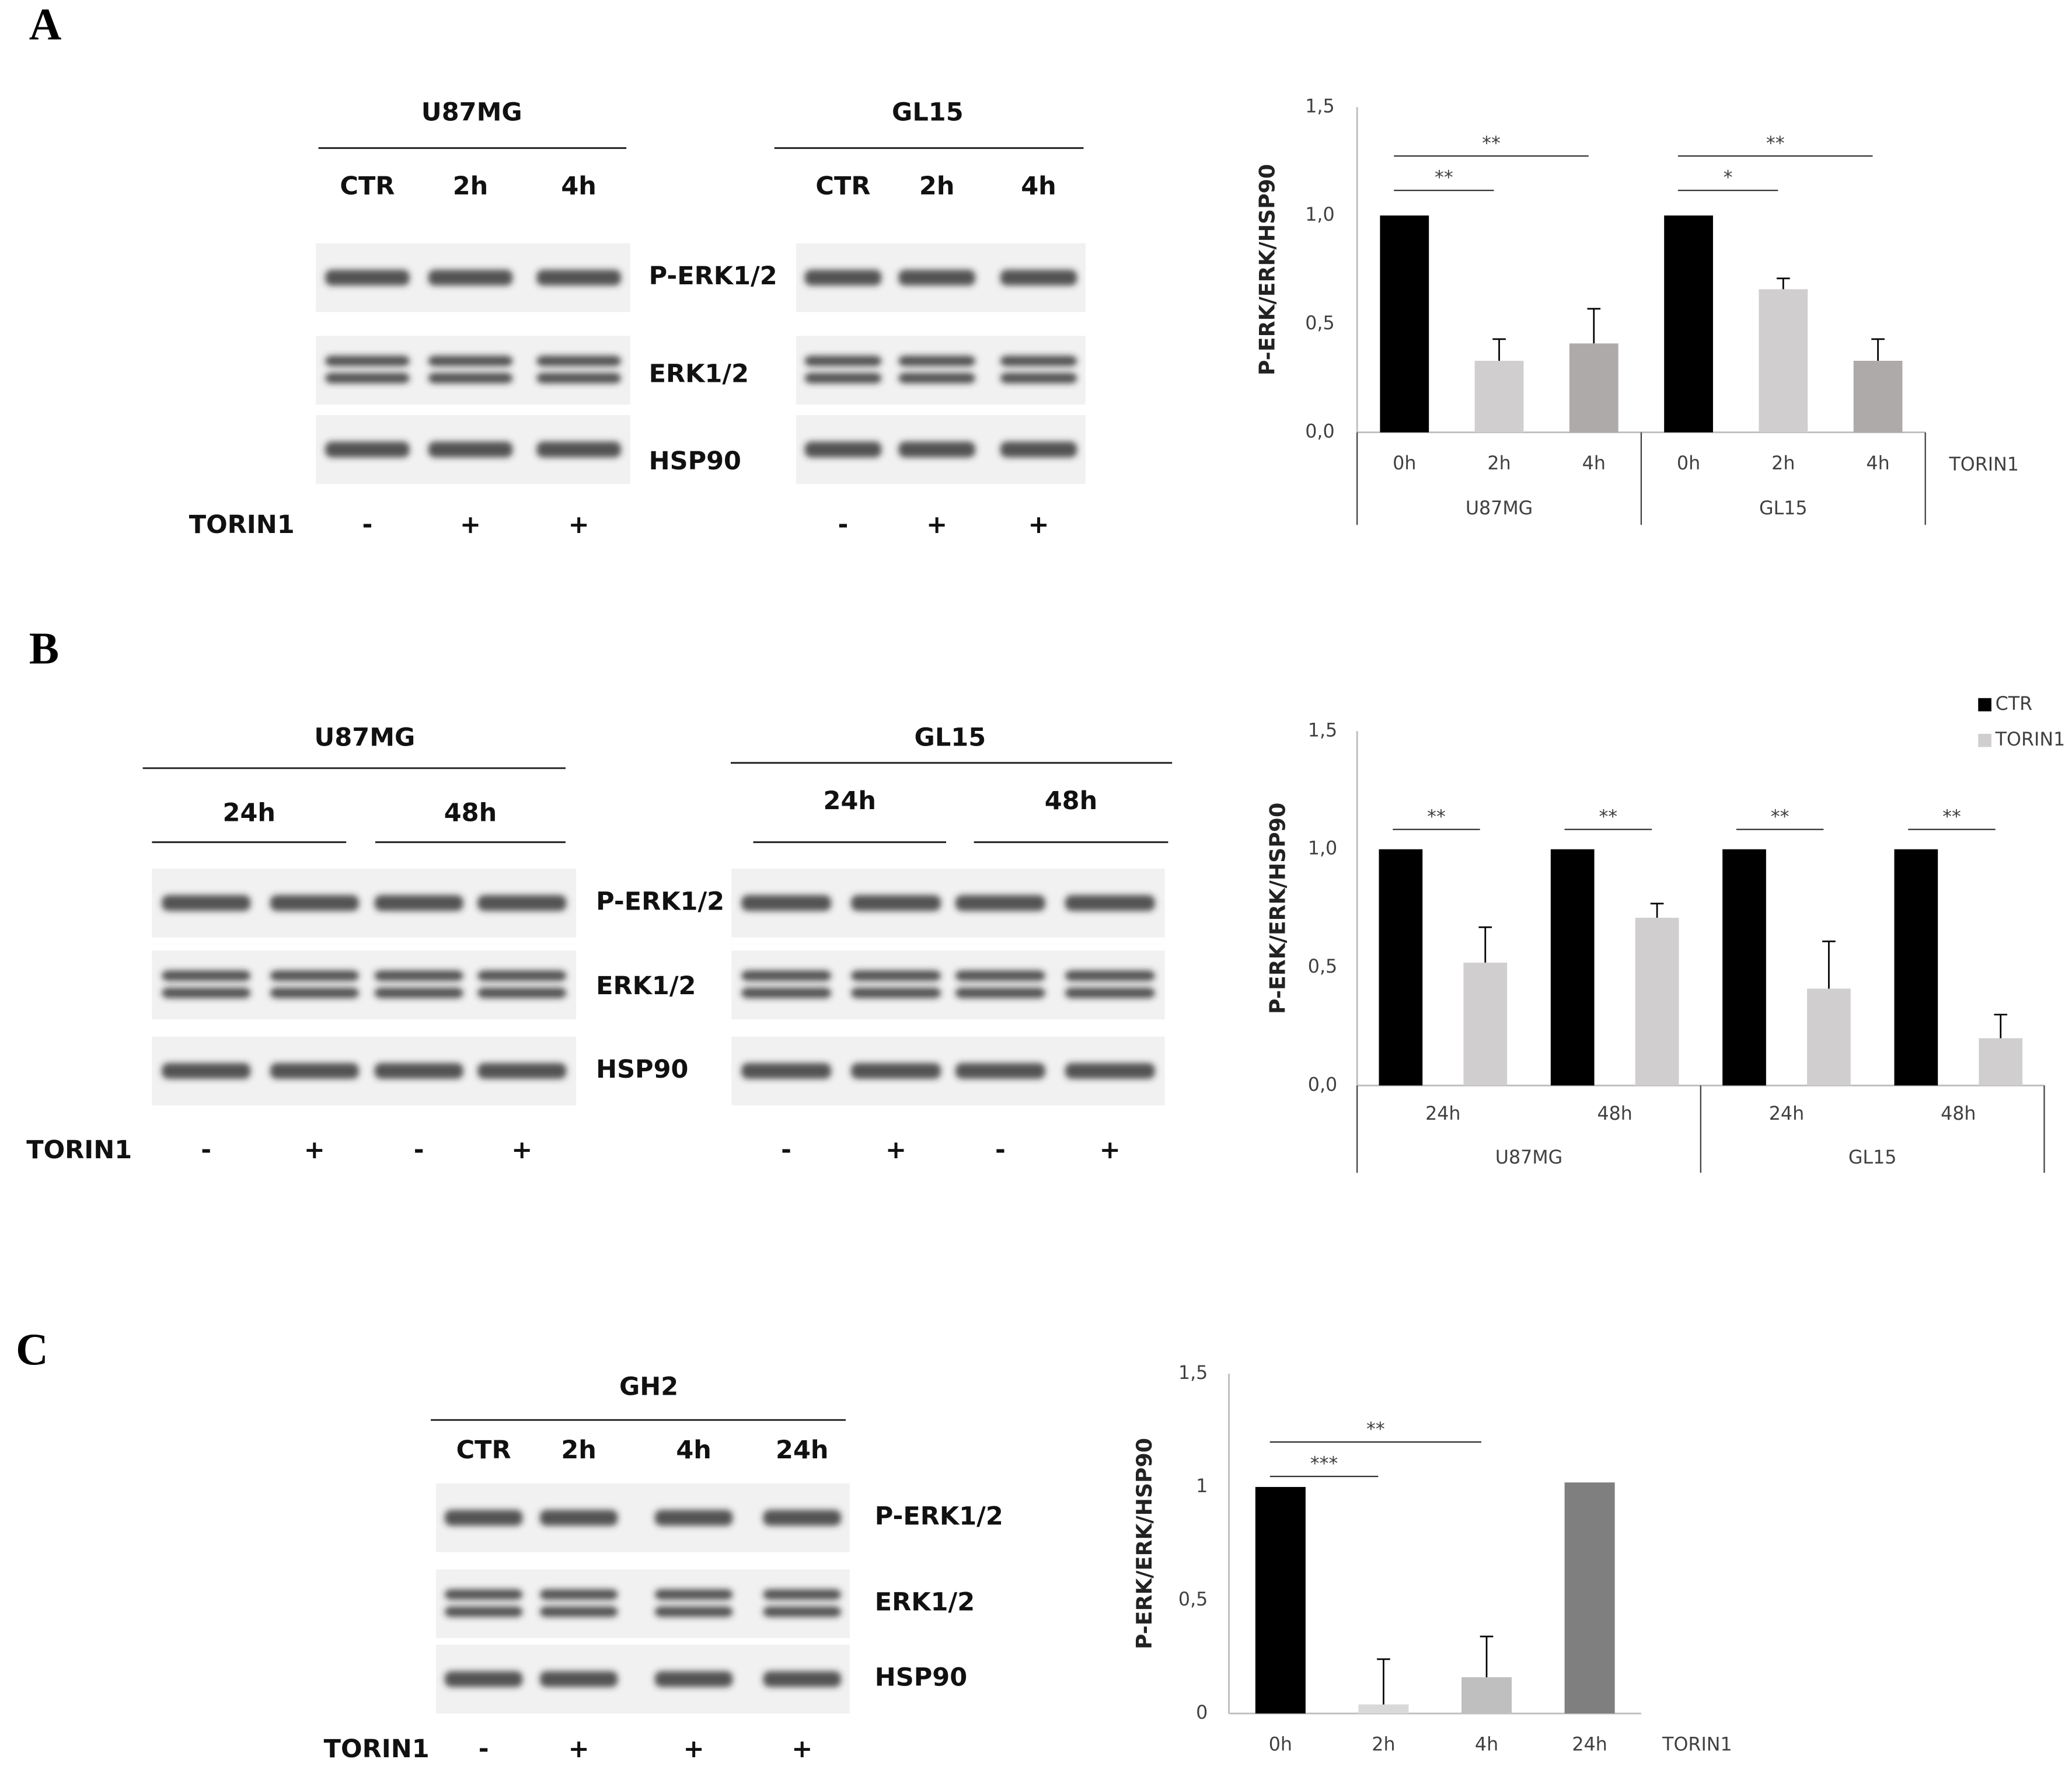 Image resolution: width=2072 pixels, height=1773 pixels. I want to click on band-label: ERK1/2, so click(646, 986).